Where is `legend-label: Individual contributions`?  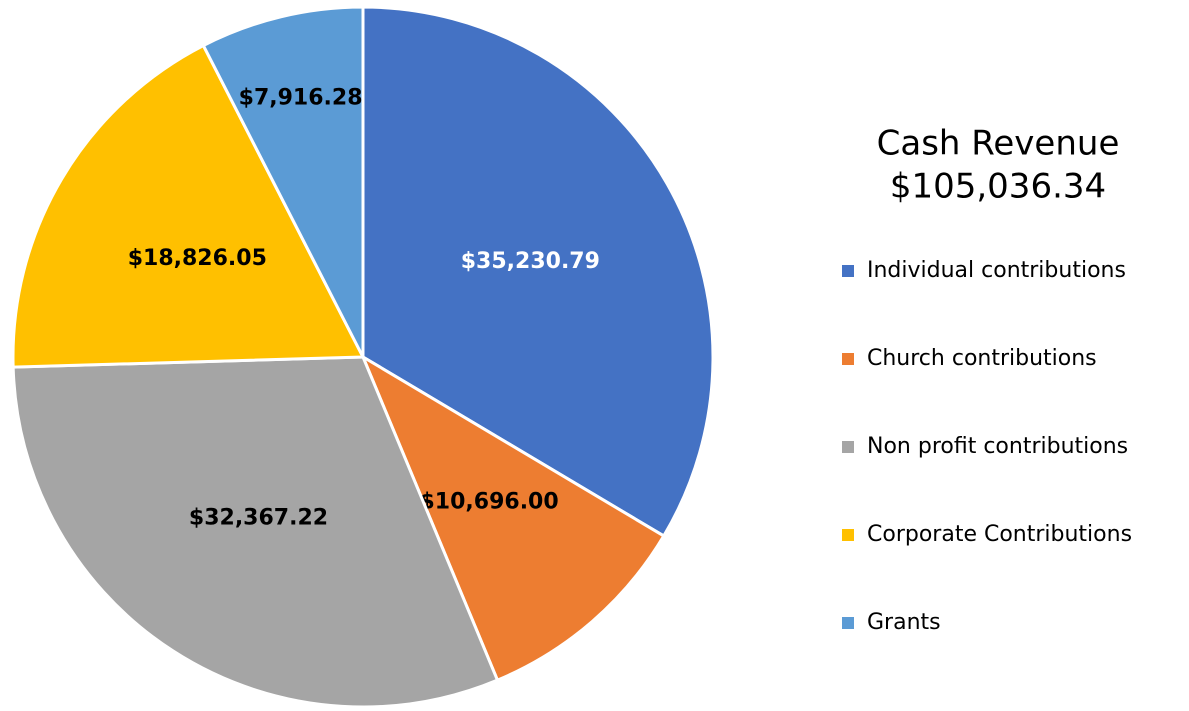
legend-label: Individual contributions is located at coordinates (996, 270).